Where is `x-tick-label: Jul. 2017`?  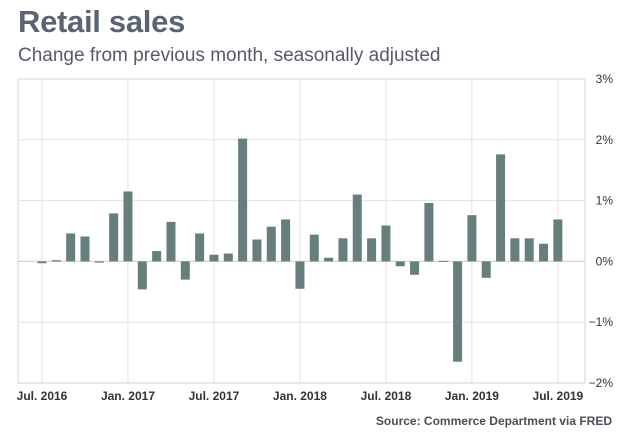 x-tick-label: Jul. 2017 is located at coordinates (214, 396).